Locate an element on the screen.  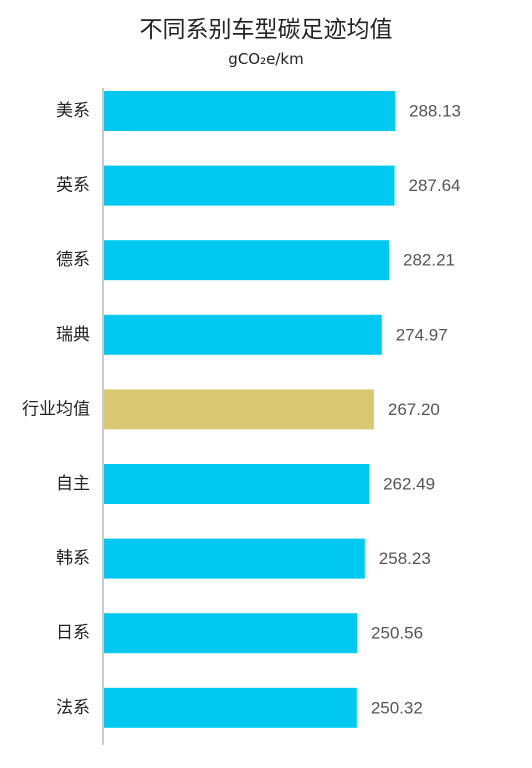
category-label: 行业均值 is located at coordinates (56, 409).